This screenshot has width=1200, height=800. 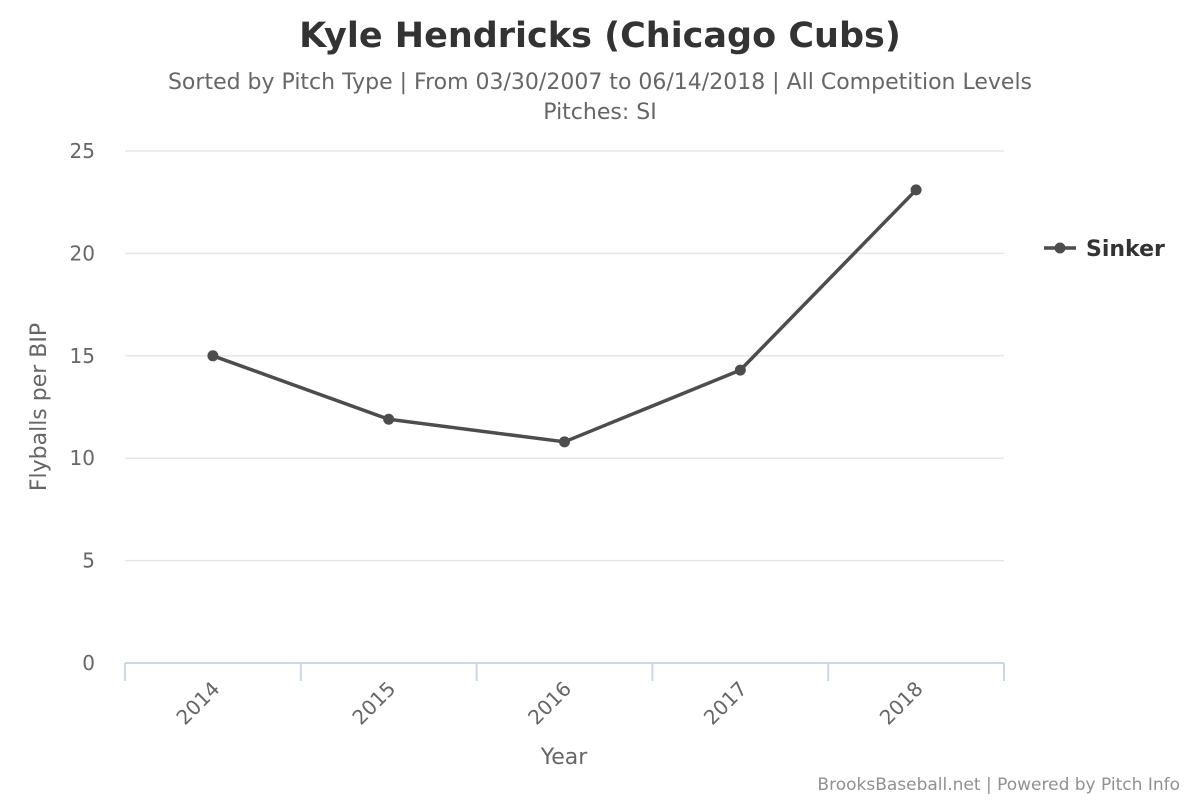 I want to click on y-tick-label: 0, so click(x=88, y=663).